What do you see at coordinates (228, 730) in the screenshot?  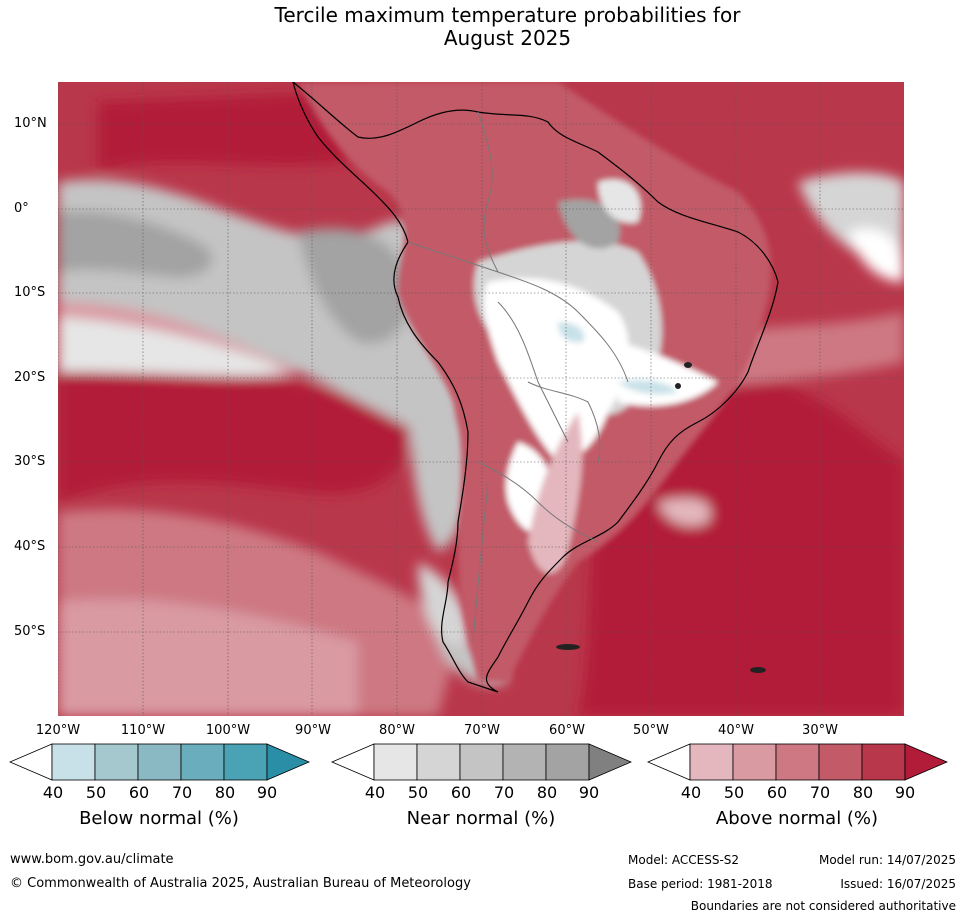 I see `lon-label-100w: 100°W` at bounding box center [228, 730].